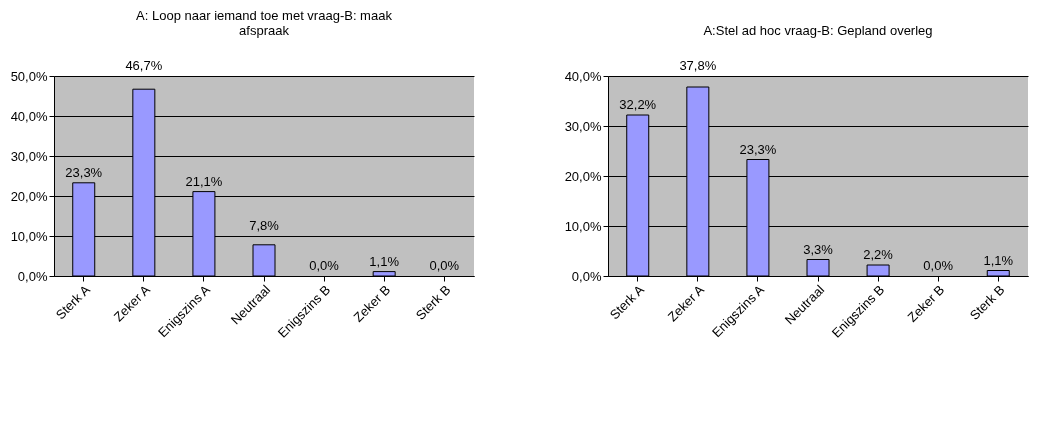  I want to click on data-label: 37,8%, so click(698, 65).